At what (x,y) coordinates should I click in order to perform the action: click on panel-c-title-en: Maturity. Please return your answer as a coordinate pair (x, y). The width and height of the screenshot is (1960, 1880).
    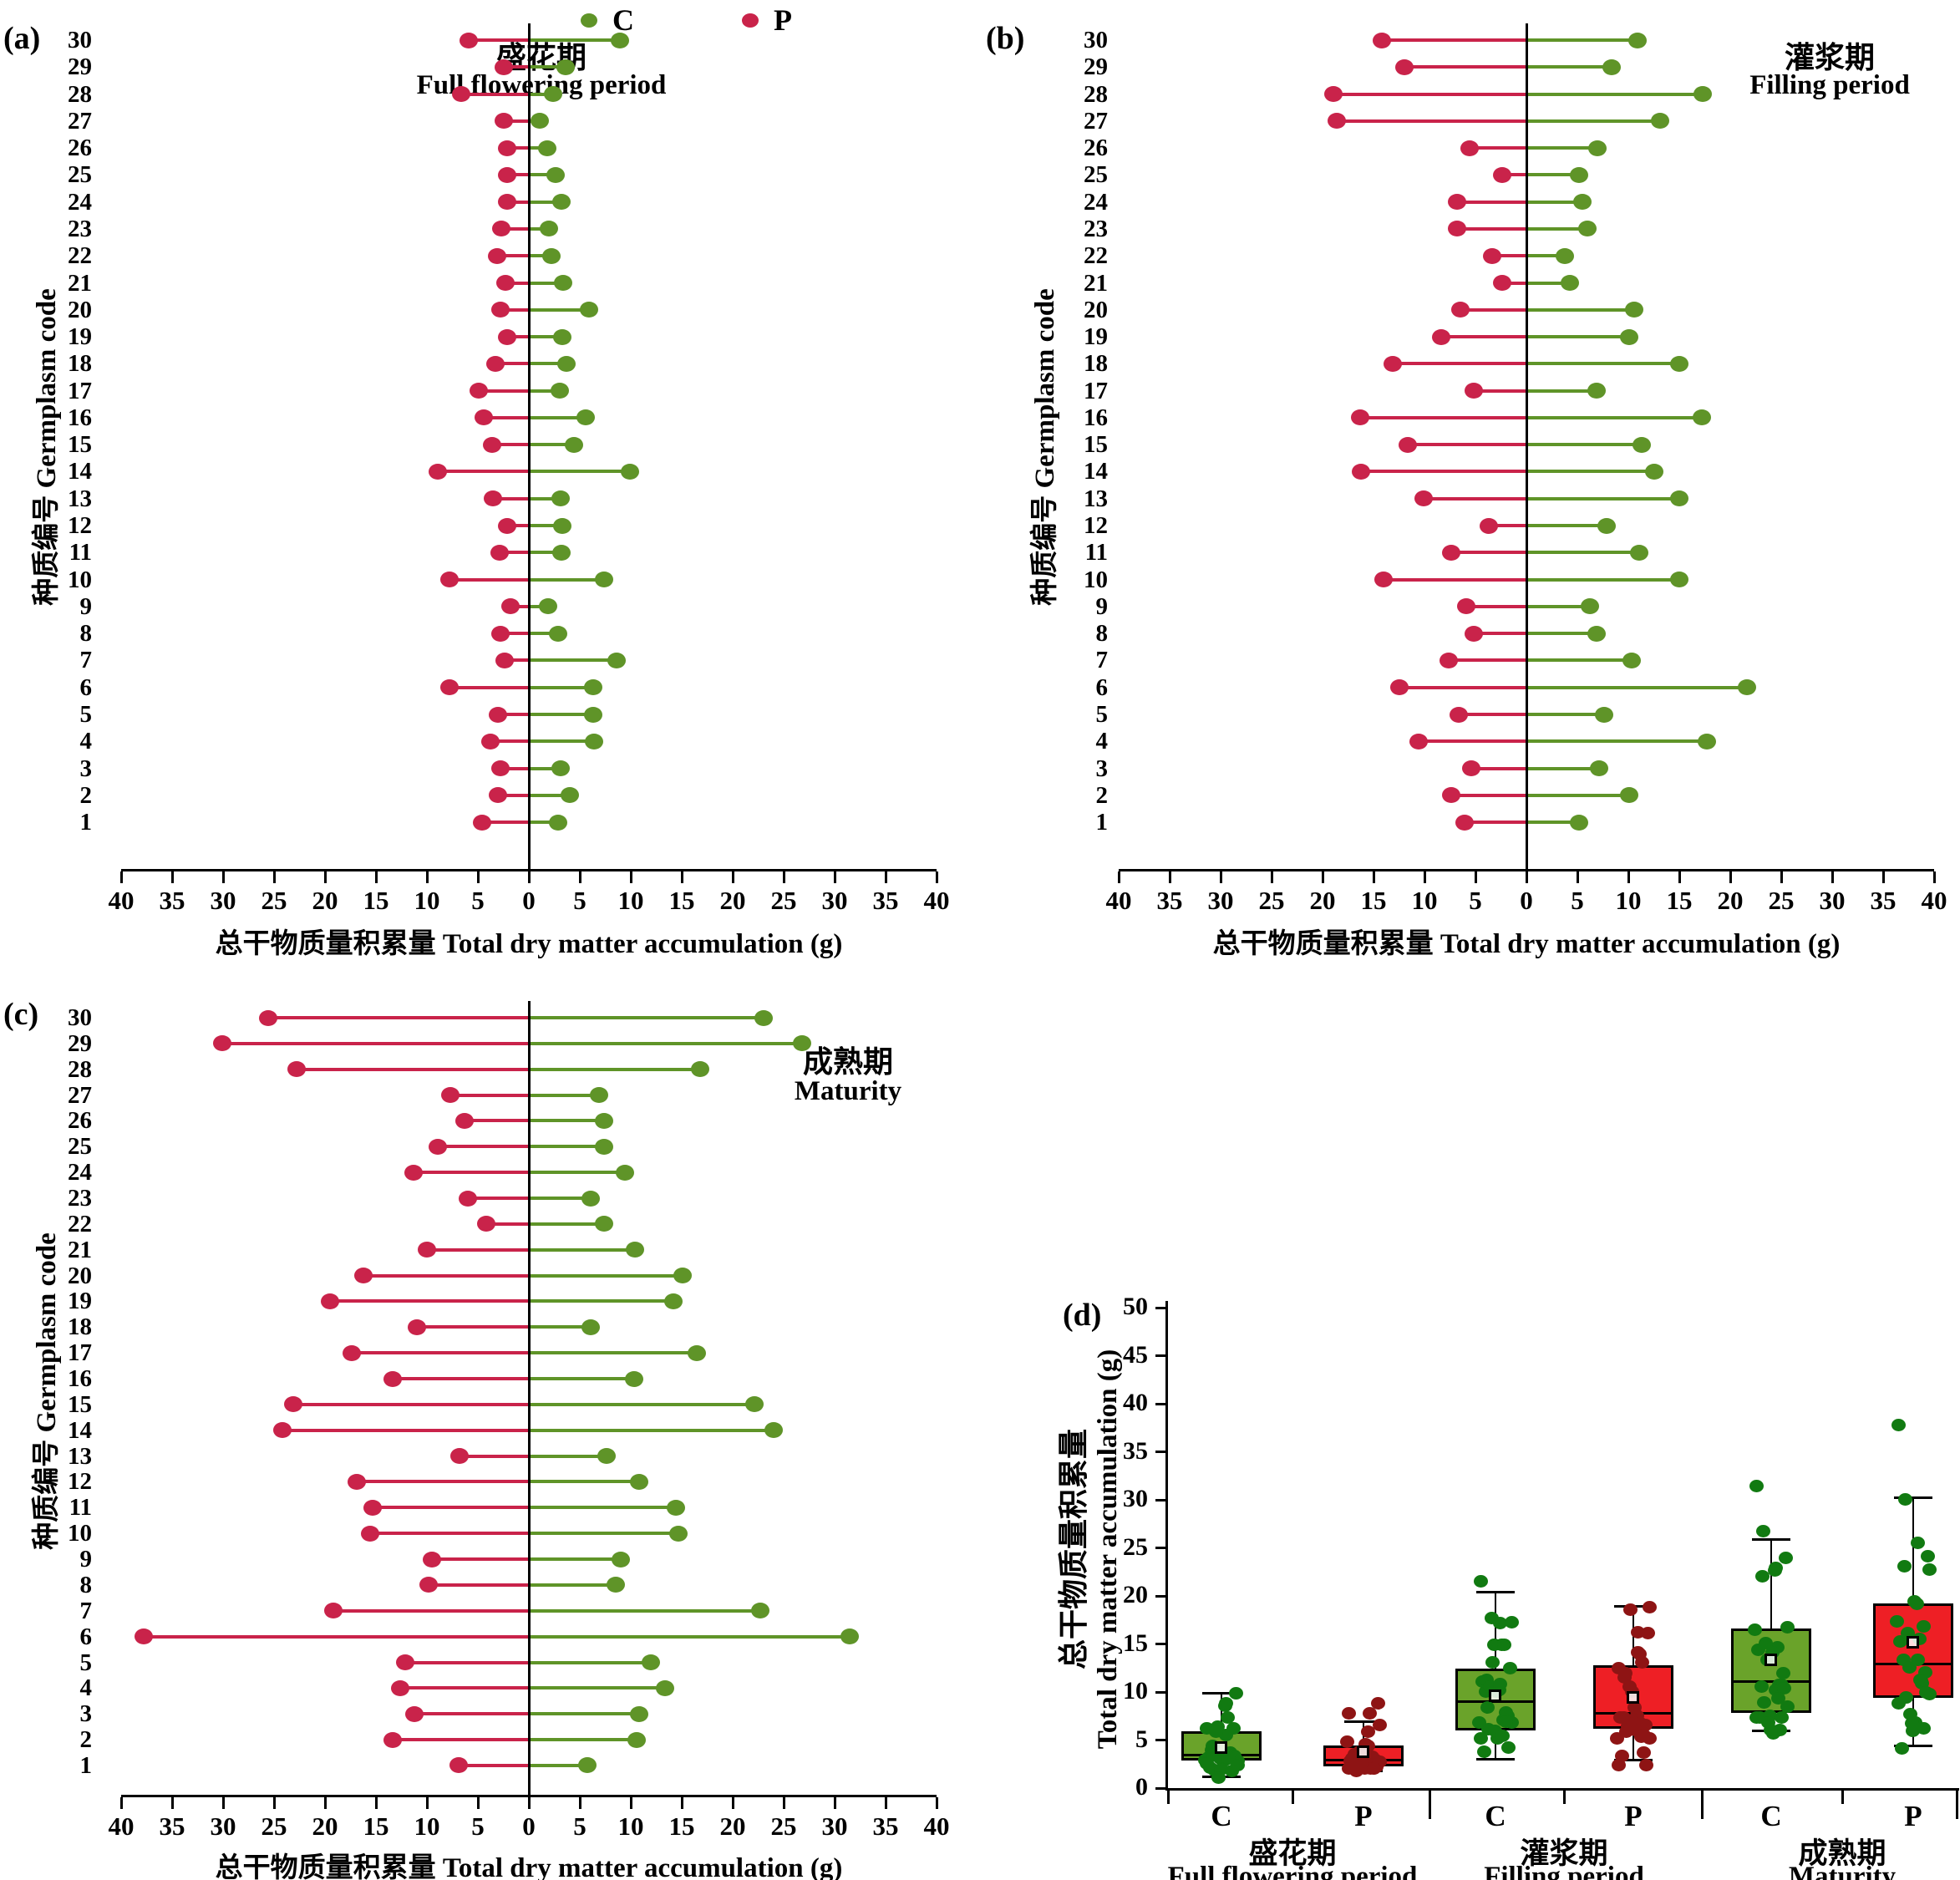
    Looking at the image, I should click on (848, 1091).